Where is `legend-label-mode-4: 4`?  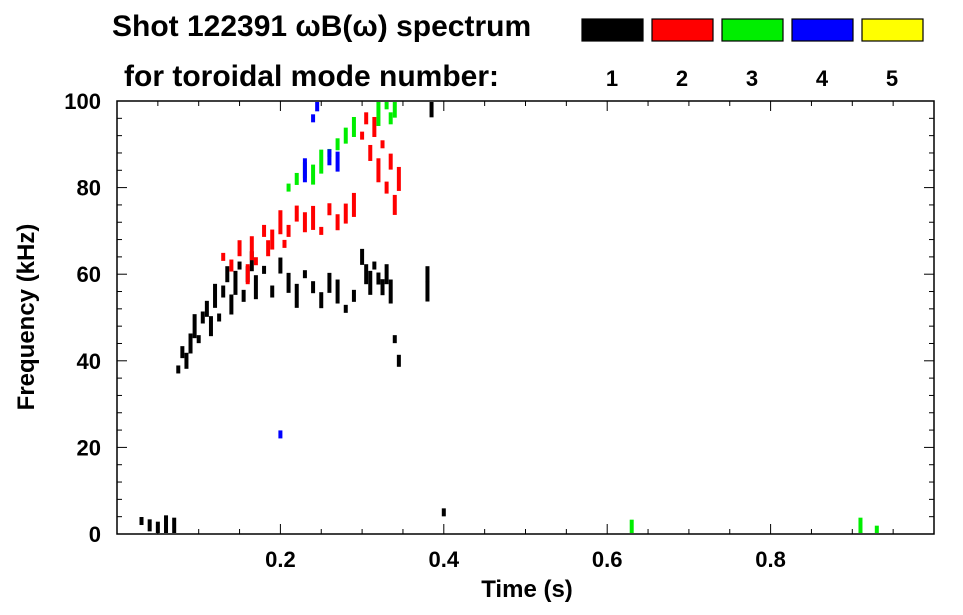
legend-label-mode-4: 4 is located at coordinates (822, 78).